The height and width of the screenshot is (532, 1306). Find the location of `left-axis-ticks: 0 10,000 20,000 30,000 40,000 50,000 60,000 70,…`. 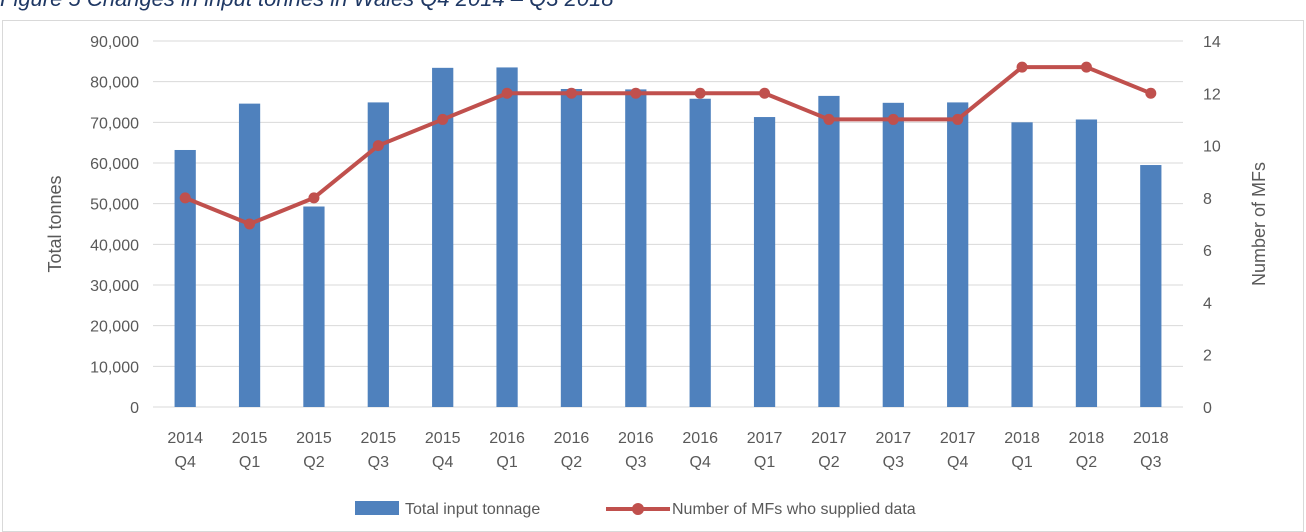

left-axis-ticks: 0 10,000 20,000 30,000 40,000 50,000 60,000 70,… is located at coordinates (114, 225).